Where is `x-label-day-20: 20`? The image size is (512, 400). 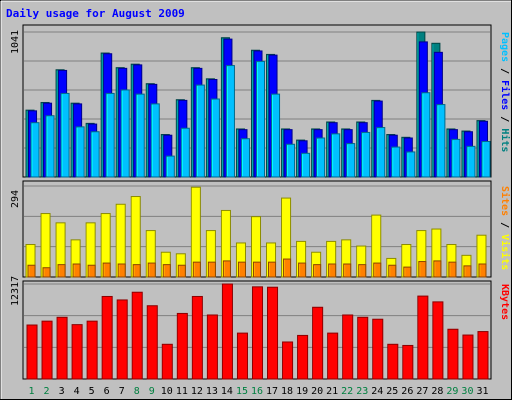
x-label-day-20: 20 is located at coordinates (317, 391).